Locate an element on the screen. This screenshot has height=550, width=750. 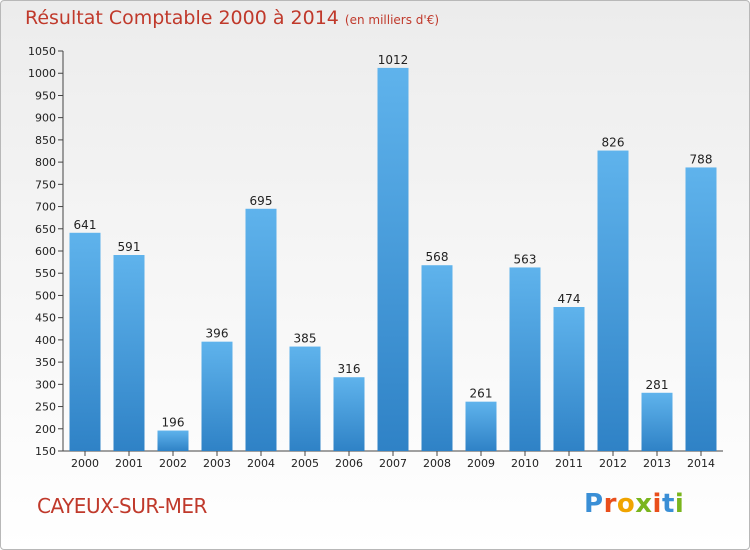
x-tick-label: 2003 is located at coordinates (217, 463).